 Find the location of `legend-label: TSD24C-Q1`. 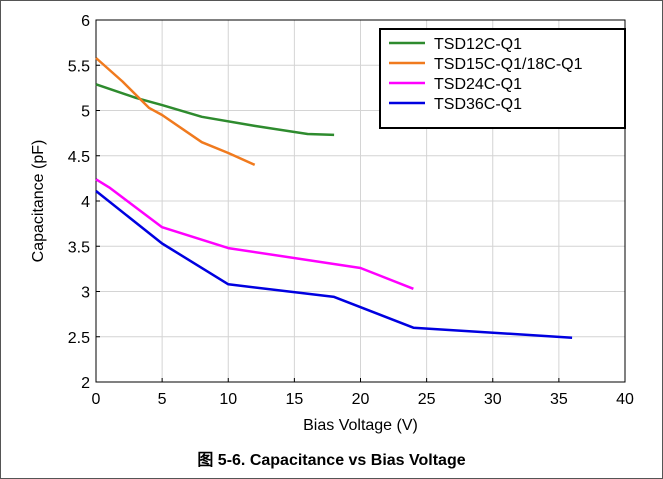

legend-label: TSD24C-Q1 is located at coordinates (478, 84).